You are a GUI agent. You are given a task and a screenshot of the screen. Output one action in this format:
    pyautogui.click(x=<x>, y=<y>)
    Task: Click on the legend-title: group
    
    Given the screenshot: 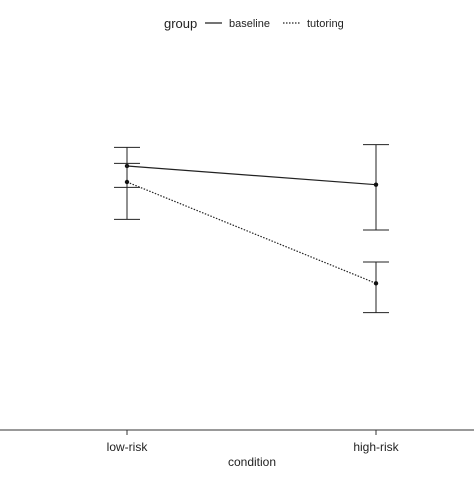 What is the action you would take?
    pyautogui.click(x=180, y=23)
    